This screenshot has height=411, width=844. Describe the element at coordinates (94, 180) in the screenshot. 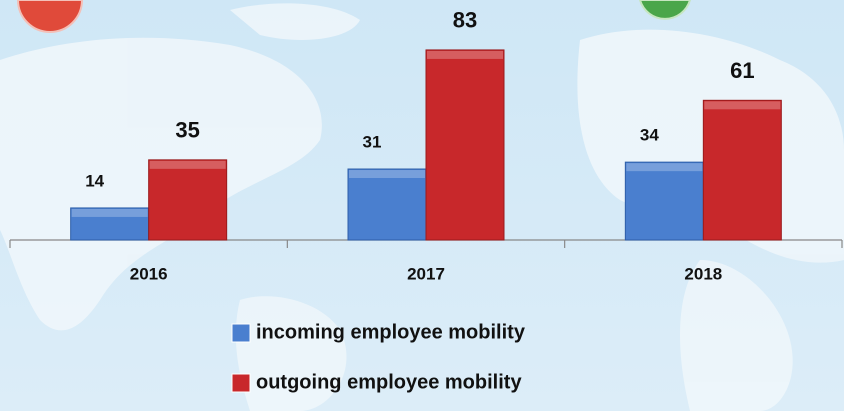

I see `data-label: 14` at that location.